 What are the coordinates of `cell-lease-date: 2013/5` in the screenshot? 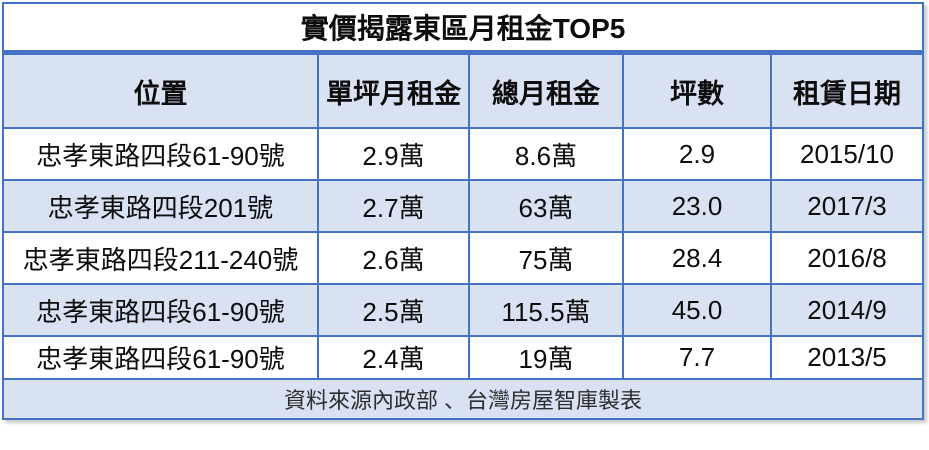 It's located at (847, 357).